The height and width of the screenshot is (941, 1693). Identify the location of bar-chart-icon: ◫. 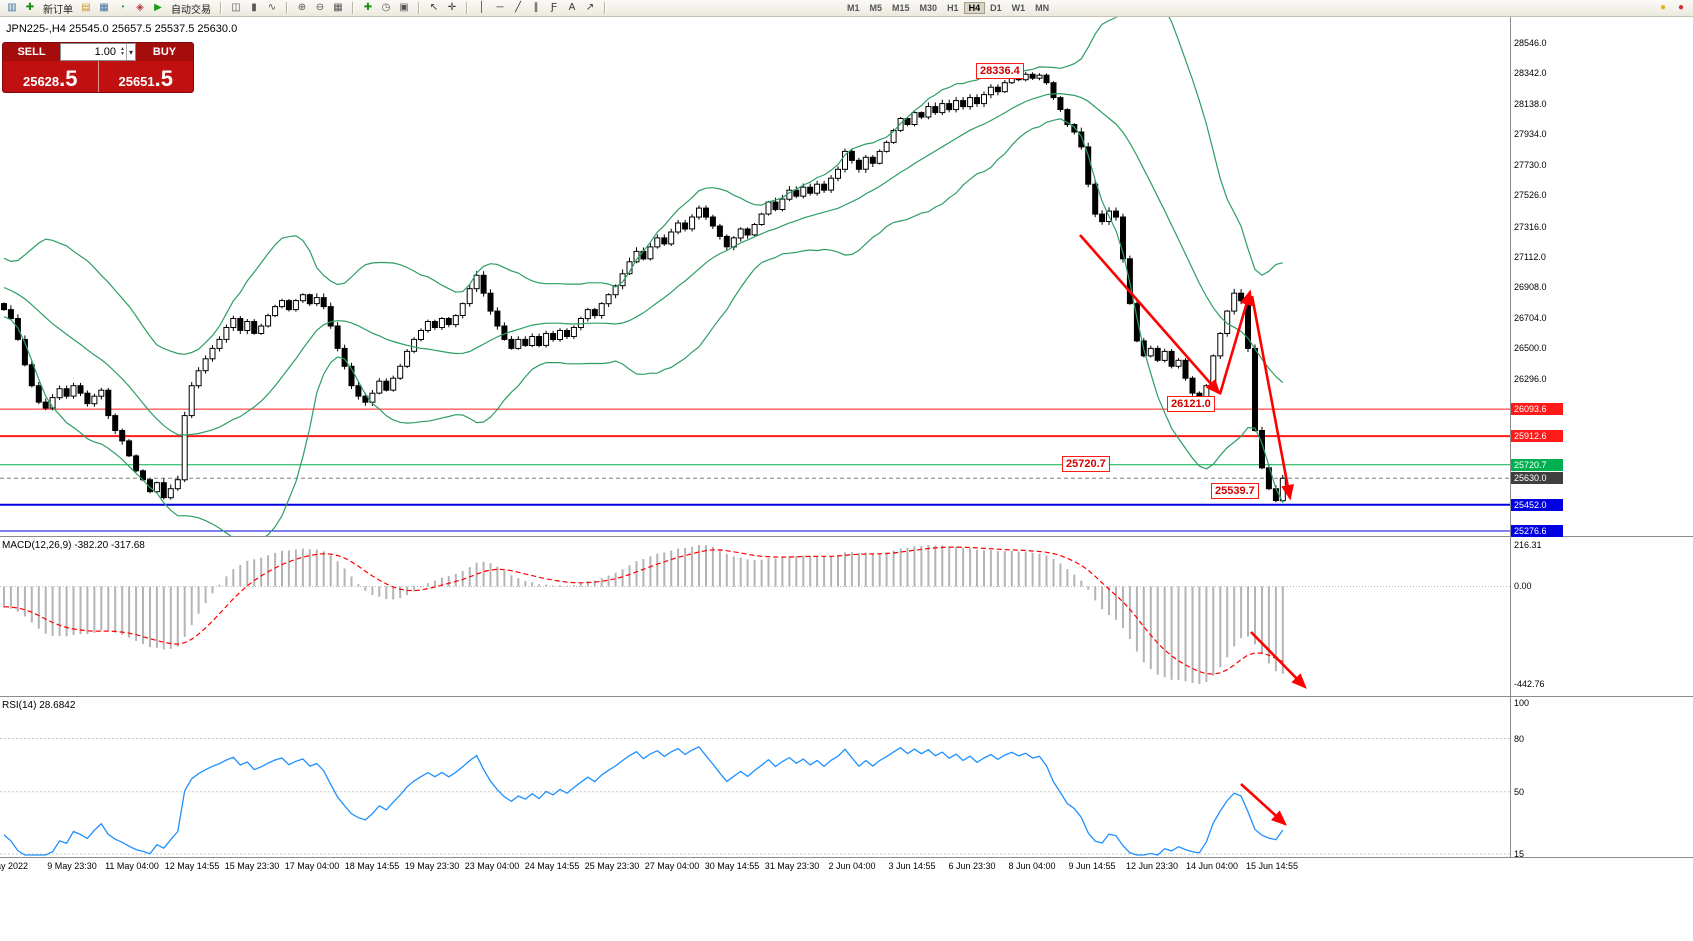
(236, 7).